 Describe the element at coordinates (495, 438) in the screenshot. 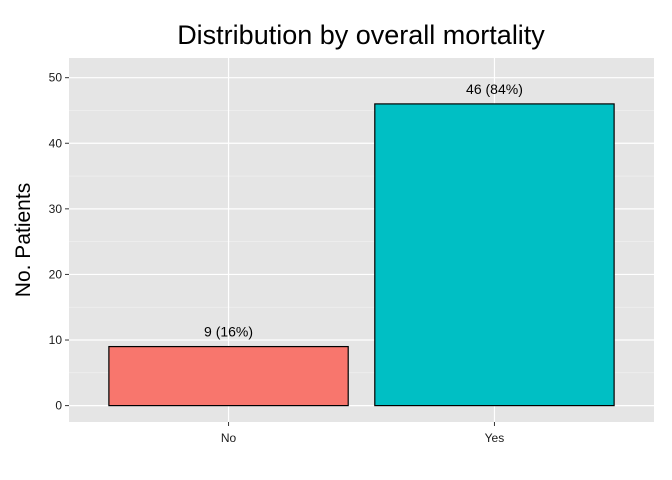

I see `x-tick-label: Yes` at that location.